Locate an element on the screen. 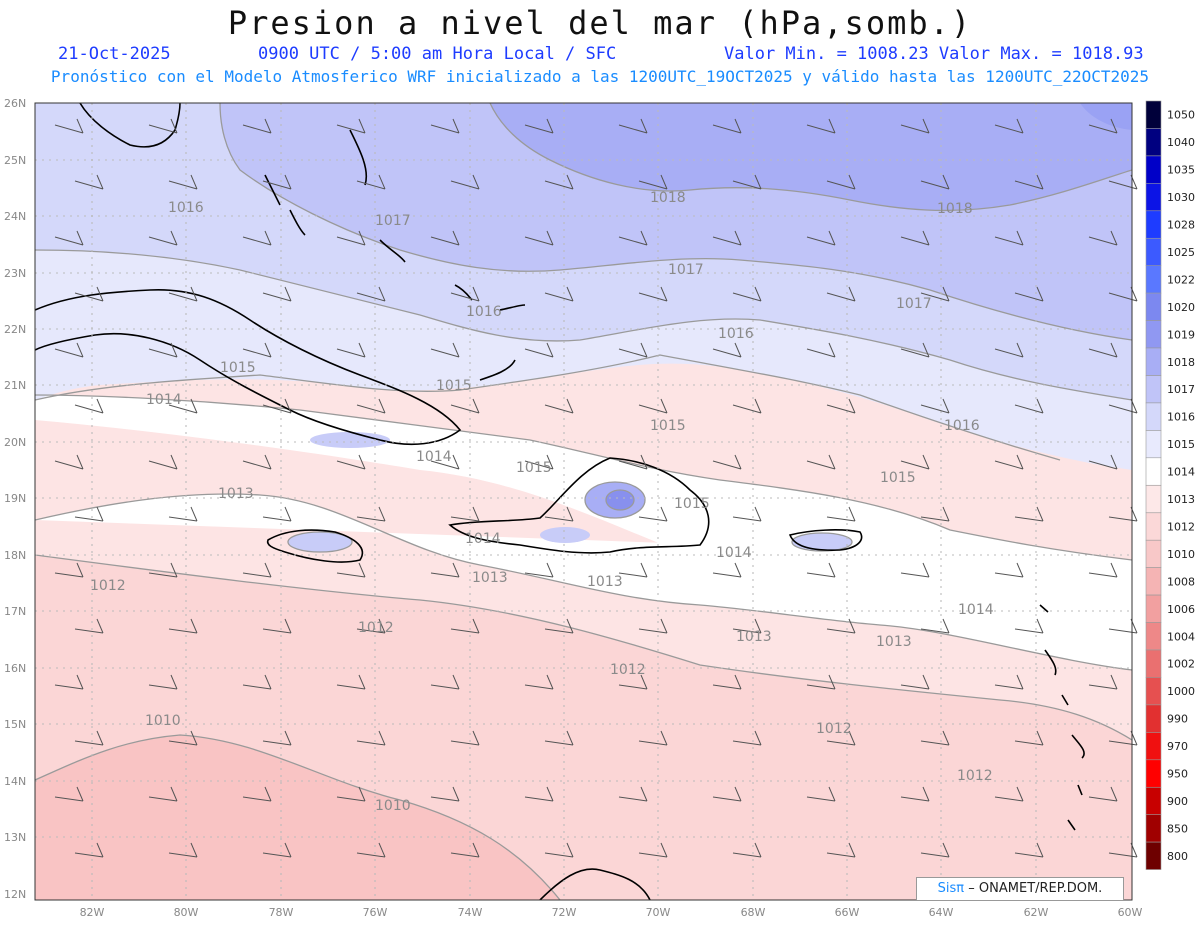 This screenshot has width=1200, height=927. contour-label: 1010 is located at coordinates (163, 721).